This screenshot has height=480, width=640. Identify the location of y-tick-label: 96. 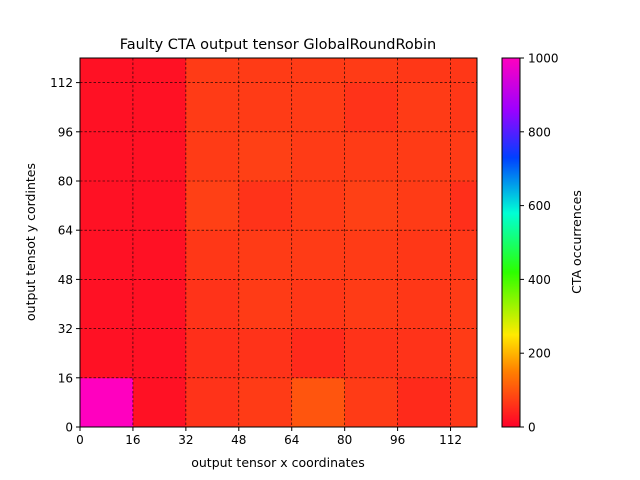
(65, 132).